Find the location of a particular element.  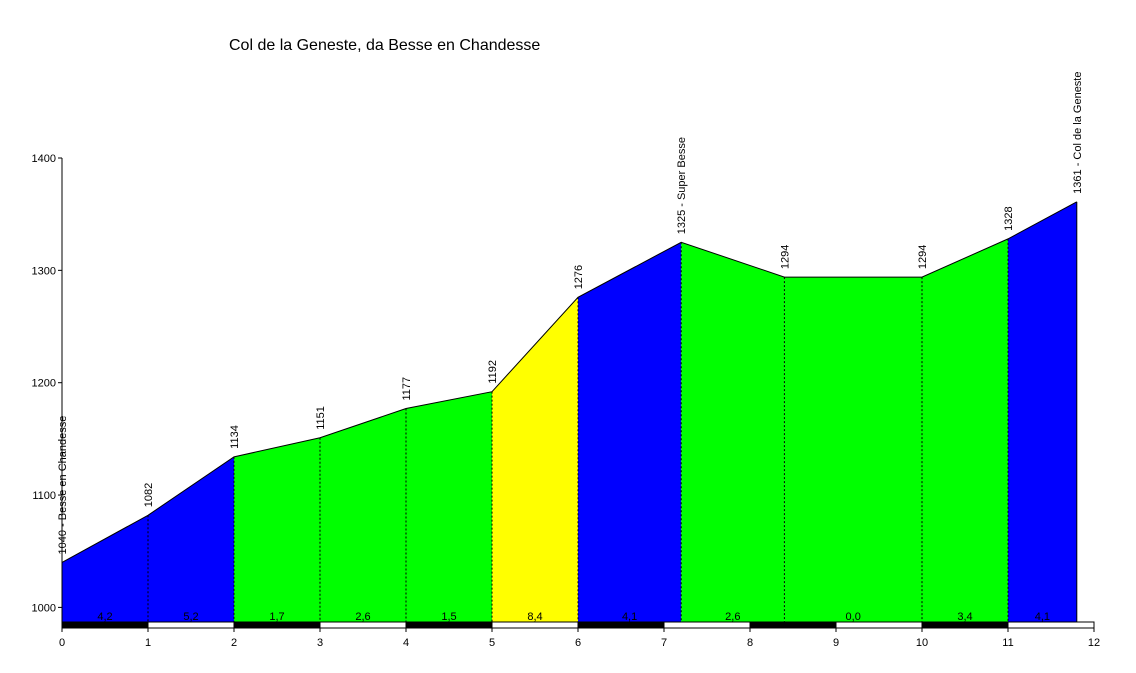

point-elevation-label: 1361 - Col de la Geneste is located at coordinates (1078, 133).